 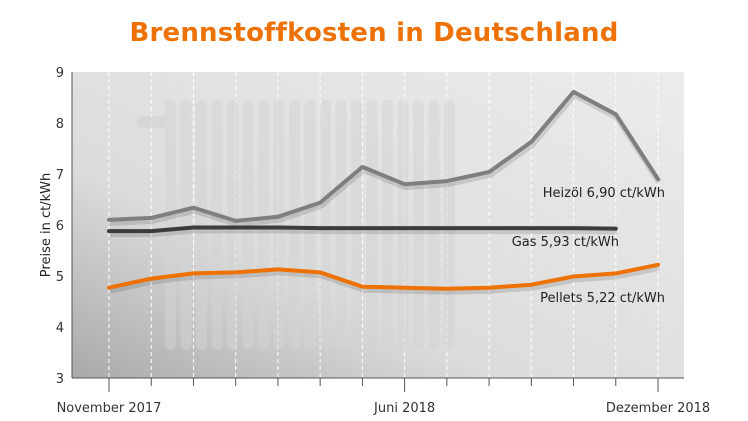 I want to click on y-tick-label: 6, so click(x=60, y=226).